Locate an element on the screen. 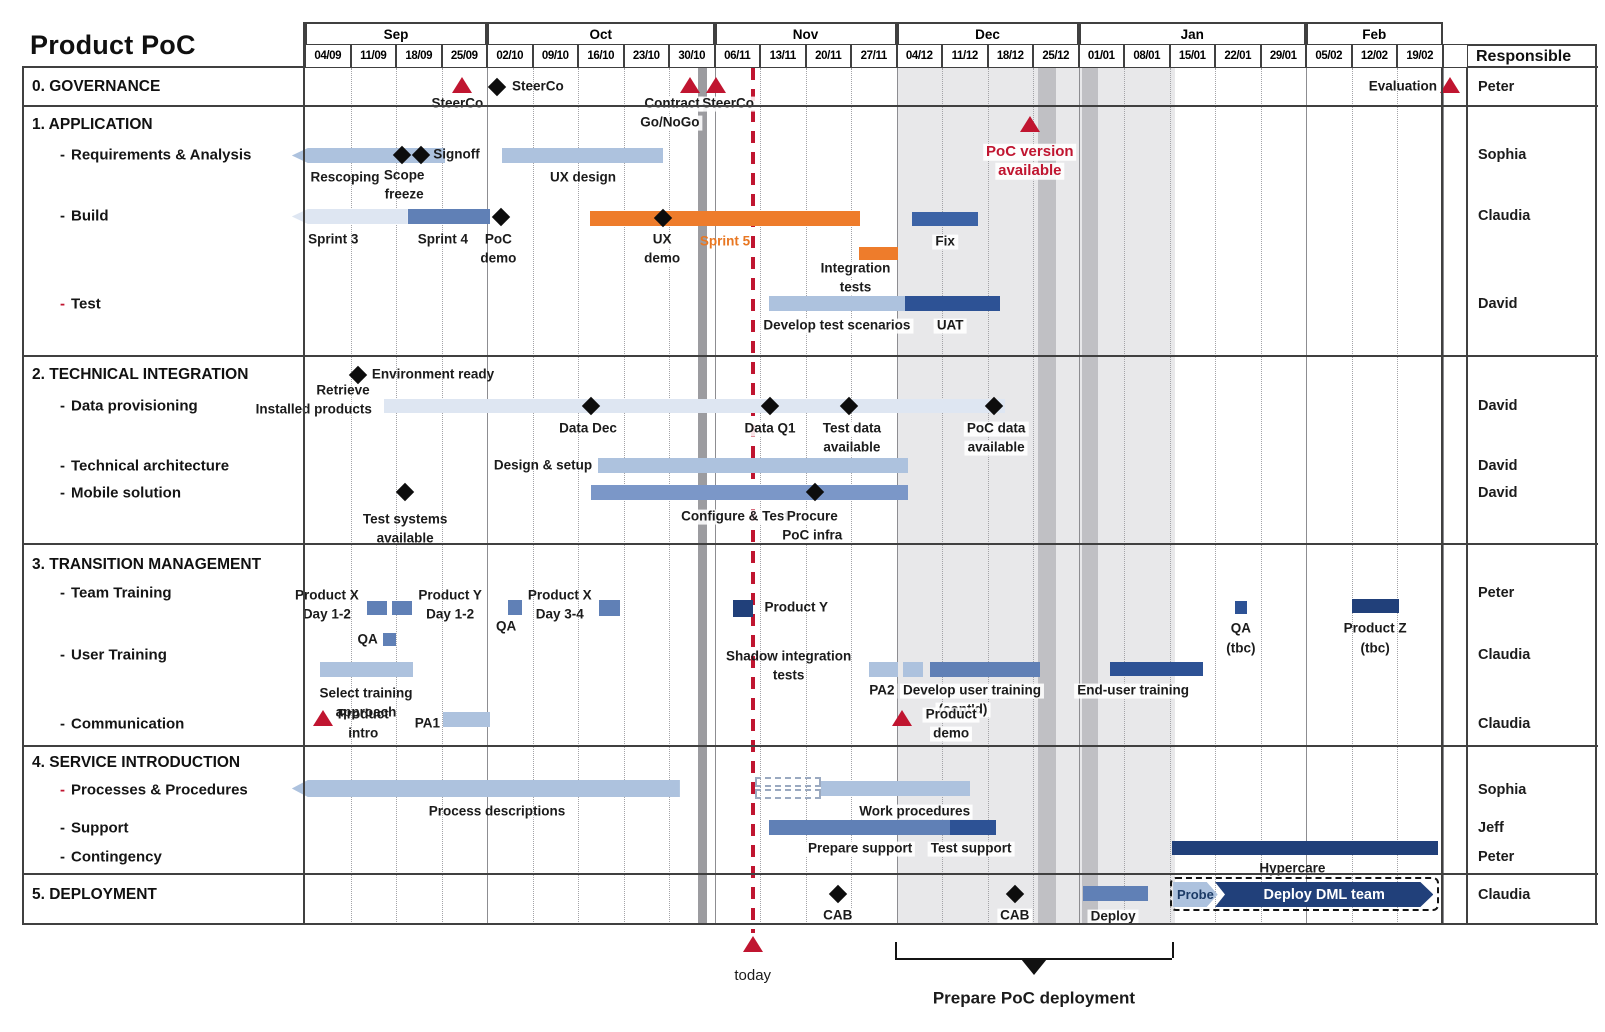  data-q1-label: Data Q1 is located at coordinates (770, 429).